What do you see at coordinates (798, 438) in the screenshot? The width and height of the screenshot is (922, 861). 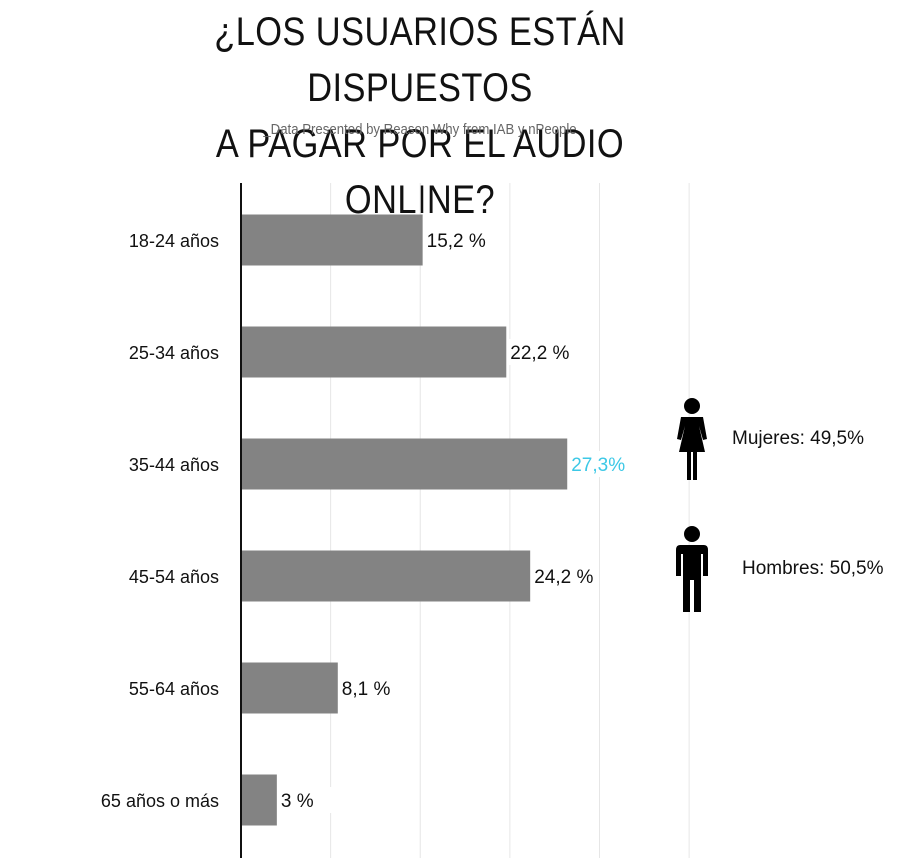 I see `women-label: Mujeres: 49,5%` at bounding box center [798, 438].